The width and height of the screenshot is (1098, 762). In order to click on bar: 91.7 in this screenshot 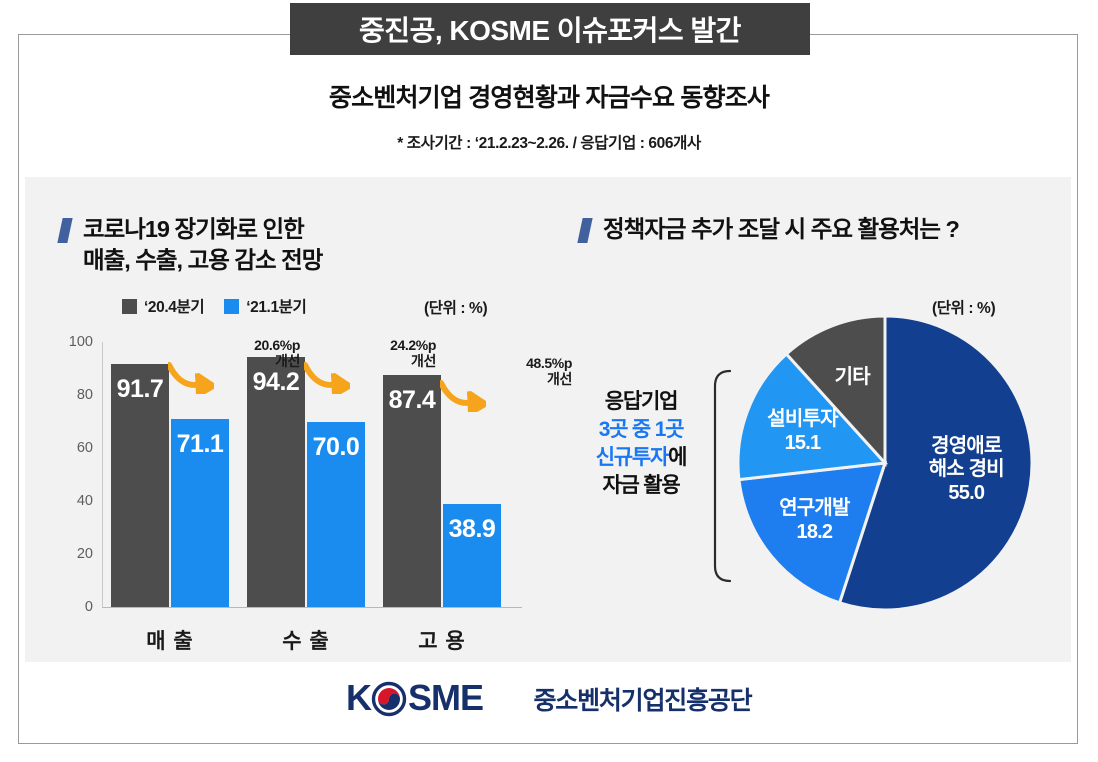, I will do `click(140, 485)`.